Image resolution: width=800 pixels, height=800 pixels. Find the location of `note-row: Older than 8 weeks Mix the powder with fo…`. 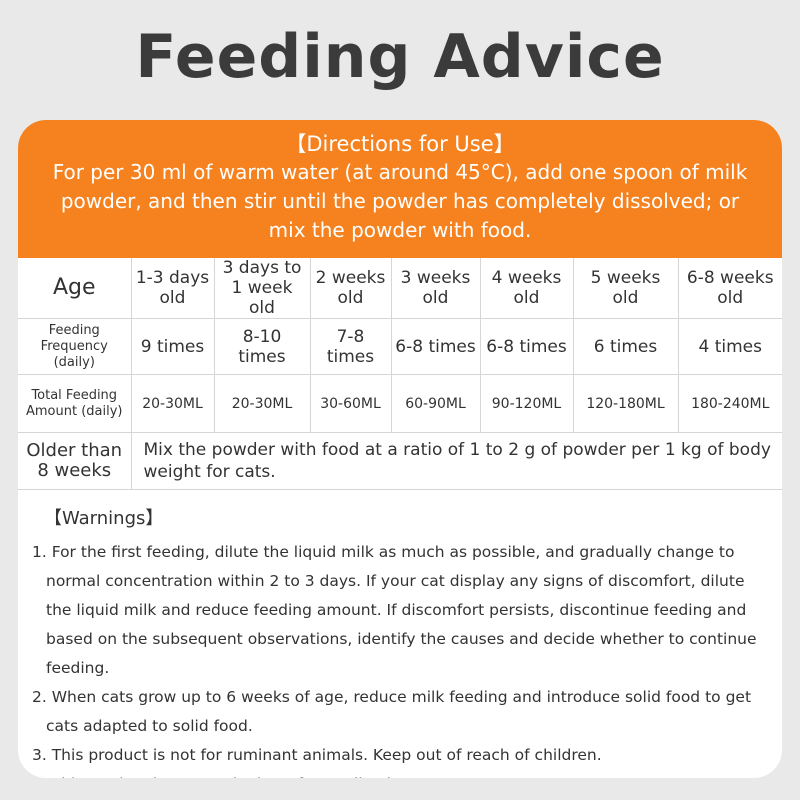

note-row: Older than 8 weeks Mix the powder with fo… is located at coordinates (400, 461).